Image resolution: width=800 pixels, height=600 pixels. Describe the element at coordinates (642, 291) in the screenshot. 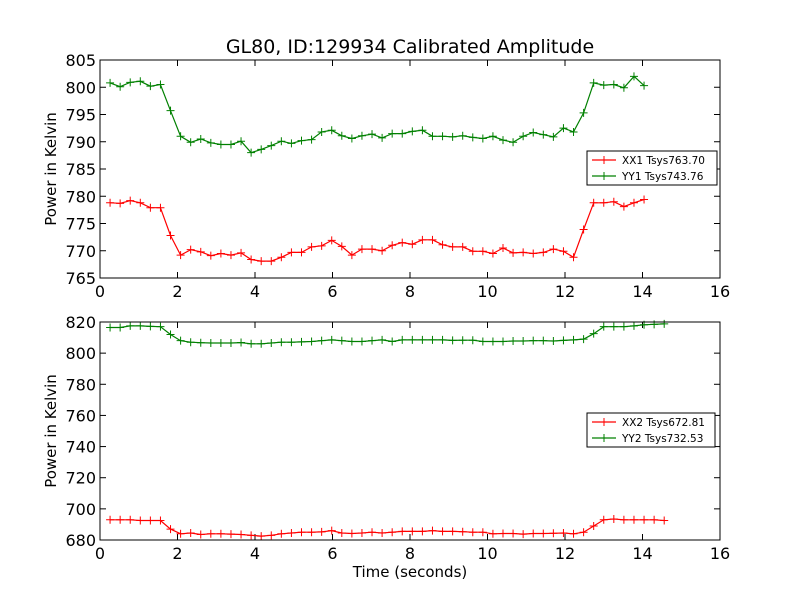

I see `x-tick-label: 14` at that location.